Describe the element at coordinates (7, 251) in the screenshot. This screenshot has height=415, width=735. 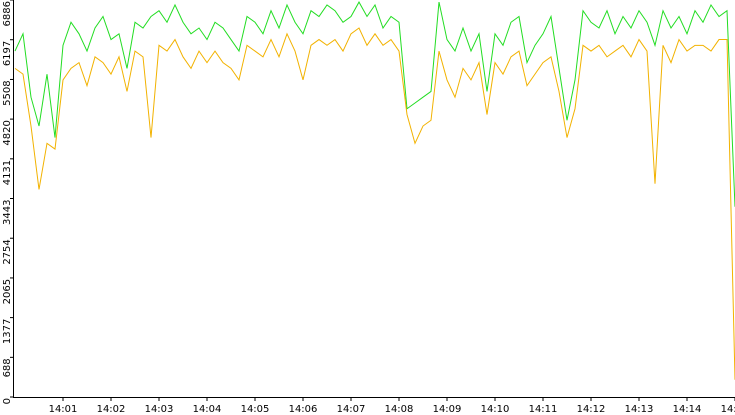
I see `y-tick-label: 2754` at that location.